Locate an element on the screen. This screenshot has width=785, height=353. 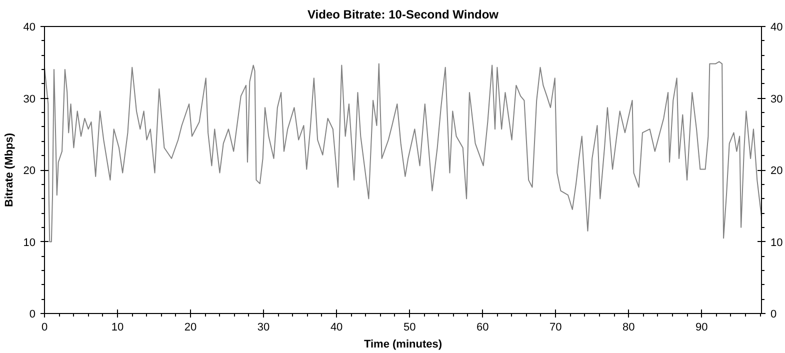
y-tick-label: 0 is located at coordinates (32, 314).